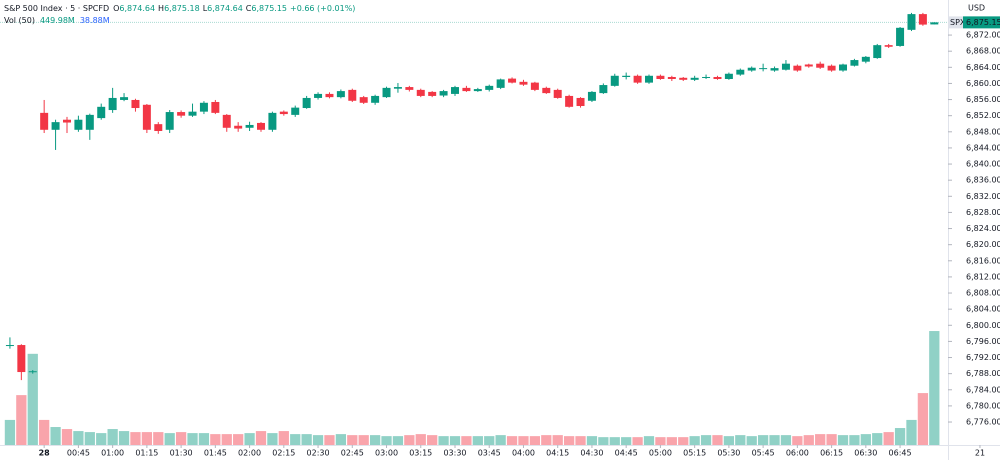 The height and width of the screenshot is (460, 1000). What do you see at coordinates (983, 389) in the screenshot?
I see `y-tick-label: 6,784.00` at bounding box center [983, 389].